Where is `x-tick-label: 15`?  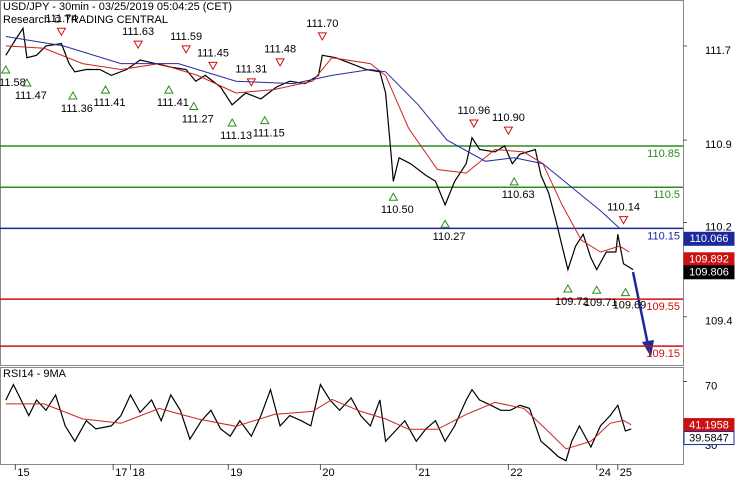 x-tick-label: 15 is located at coordinates (23, 473).